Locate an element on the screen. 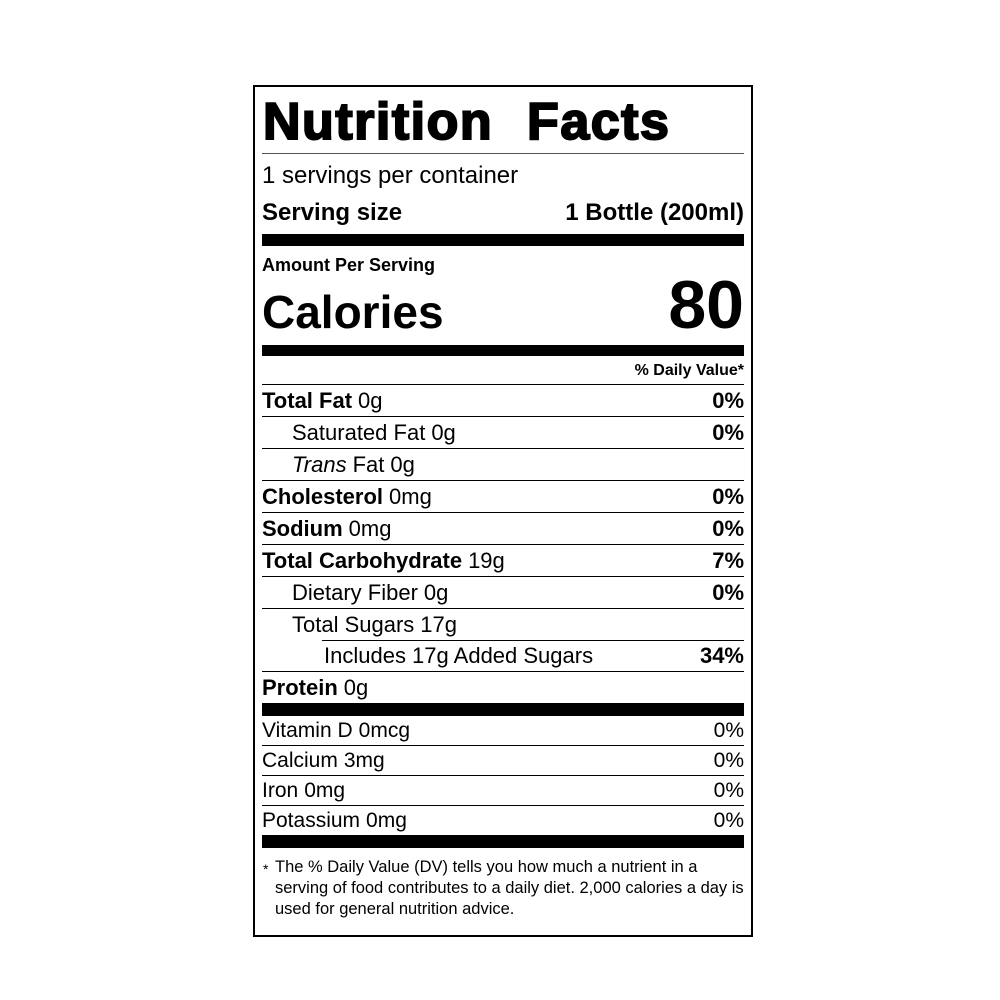 The height and width of the screenshot is (1000, 1000). serving-size-row: Serving size 1 Bottle (200ml) is located at coordinates (503, 212).